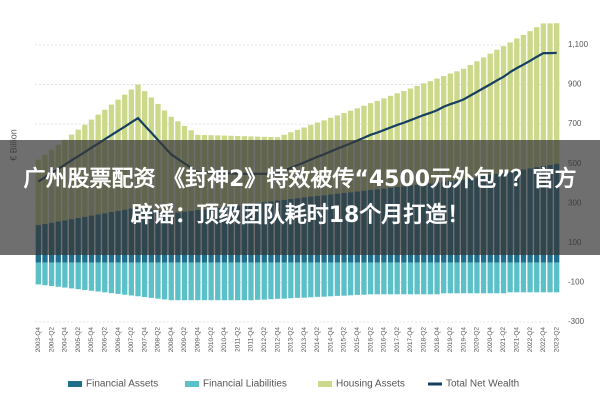 The height and width of the screenshot is (400, 600). What do you see at coordinates (384, 340) in the screenshot?
I see `x-tick-label: 2016-Q4` at bounding box center [384, 340].